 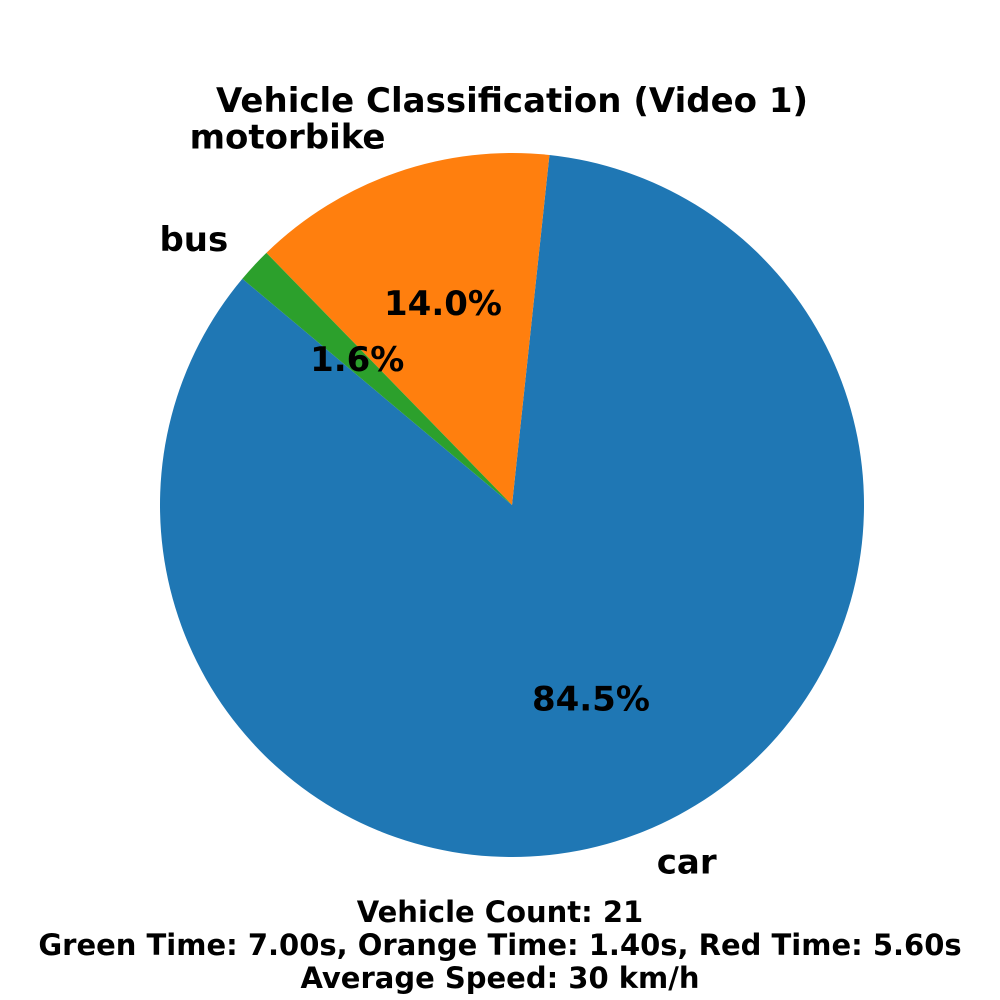 I want to click on pie-slice-motorbike, so click(x=408, y=329).